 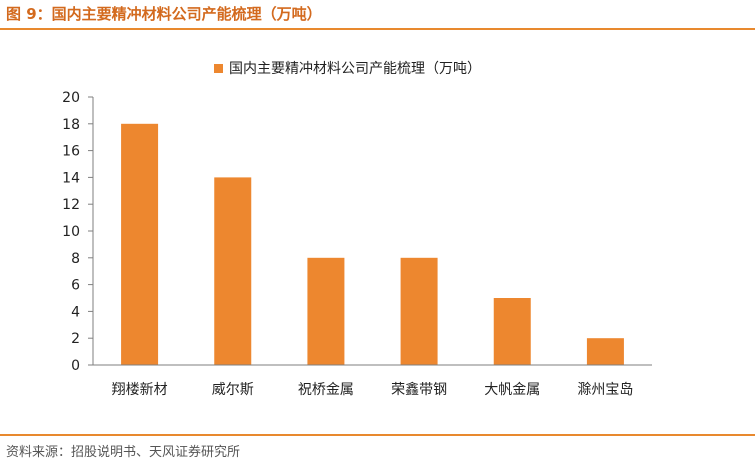 What do you see at coordinates (218, 68) in the screenshot?
I see `legend-swatch` at bounding box center [218, 68].